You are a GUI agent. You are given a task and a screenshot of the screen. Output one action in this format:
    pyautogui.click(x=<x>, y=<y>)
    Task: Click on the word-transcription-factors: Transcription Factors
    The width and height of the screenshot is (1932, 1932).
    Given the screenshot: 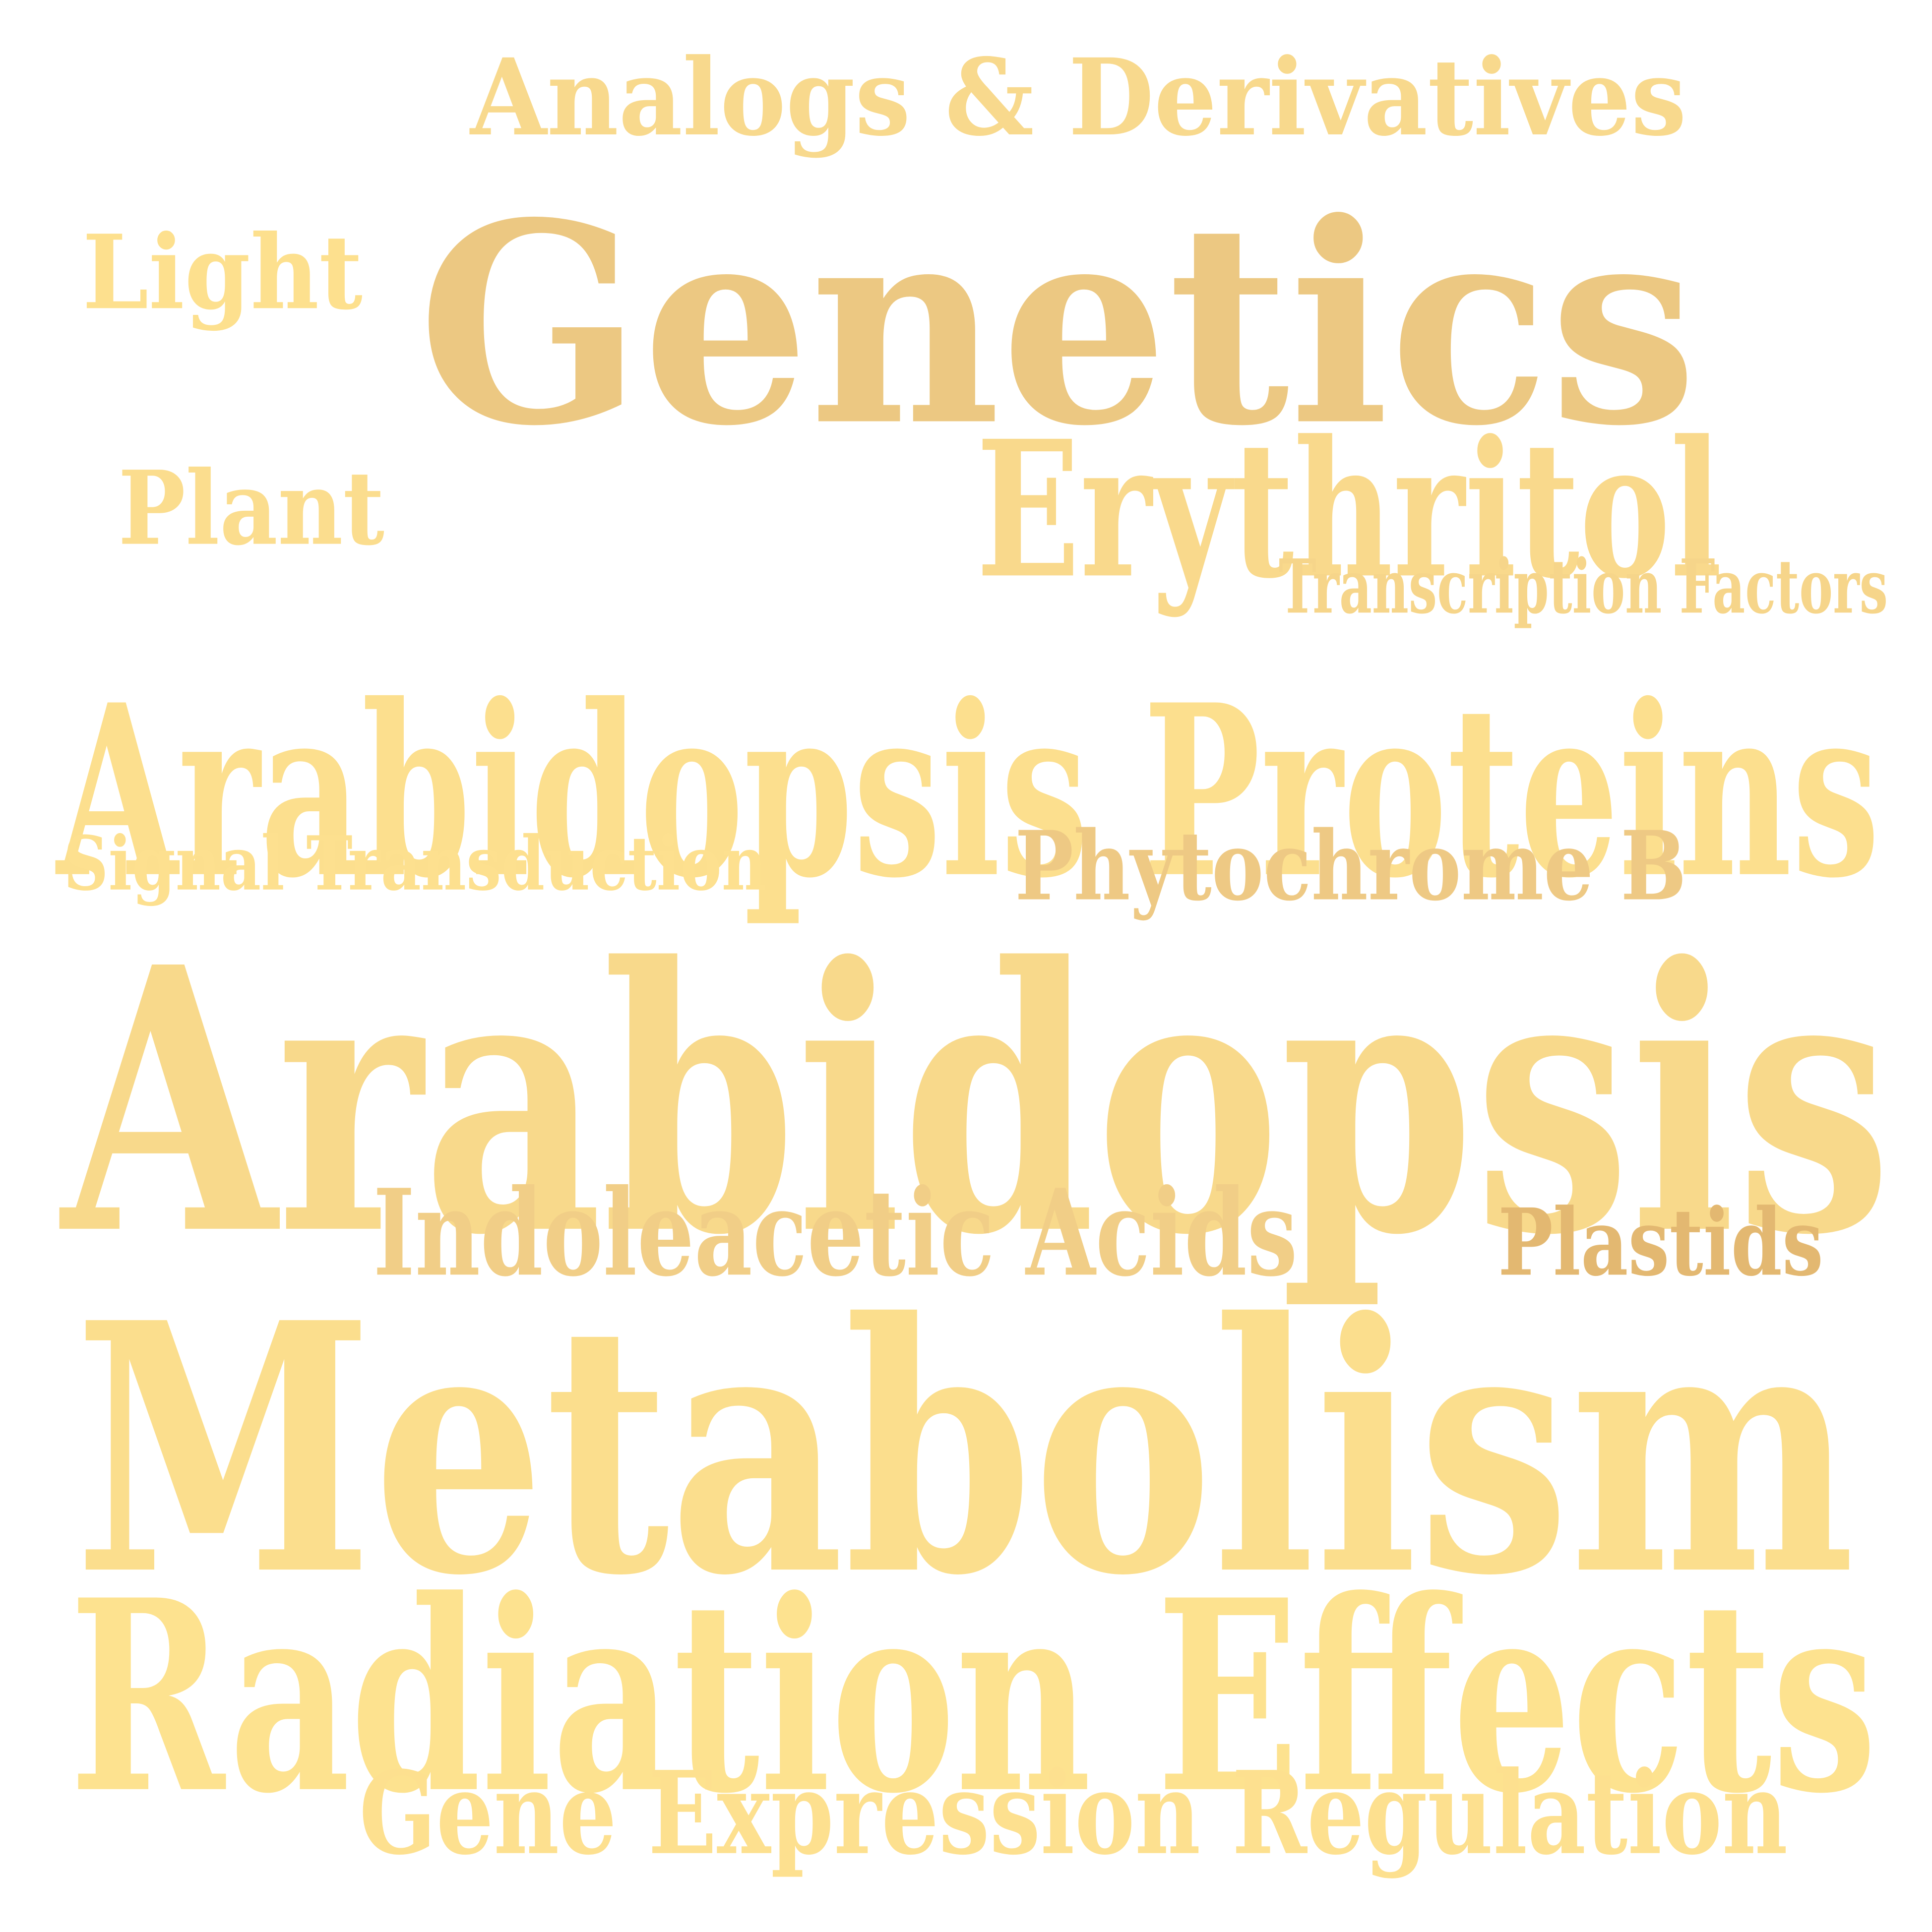 What is the action you would take?
    pyautogui.click(x=1583, y=587)
    